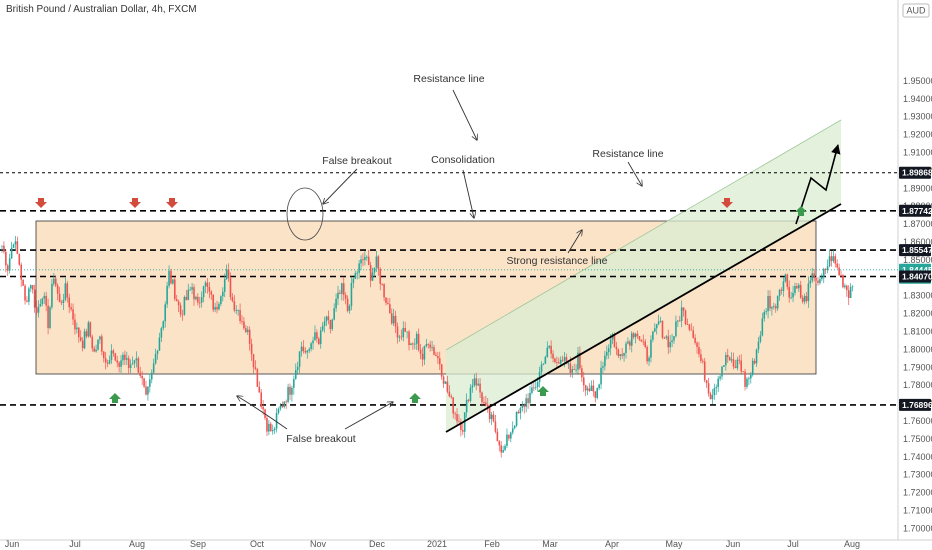 This screenshot has height=550, width=932. What do you see at coordinates (916, 10) in the screenshot?
I see `currency-badge: AUD` at bounding box center [916, 10].